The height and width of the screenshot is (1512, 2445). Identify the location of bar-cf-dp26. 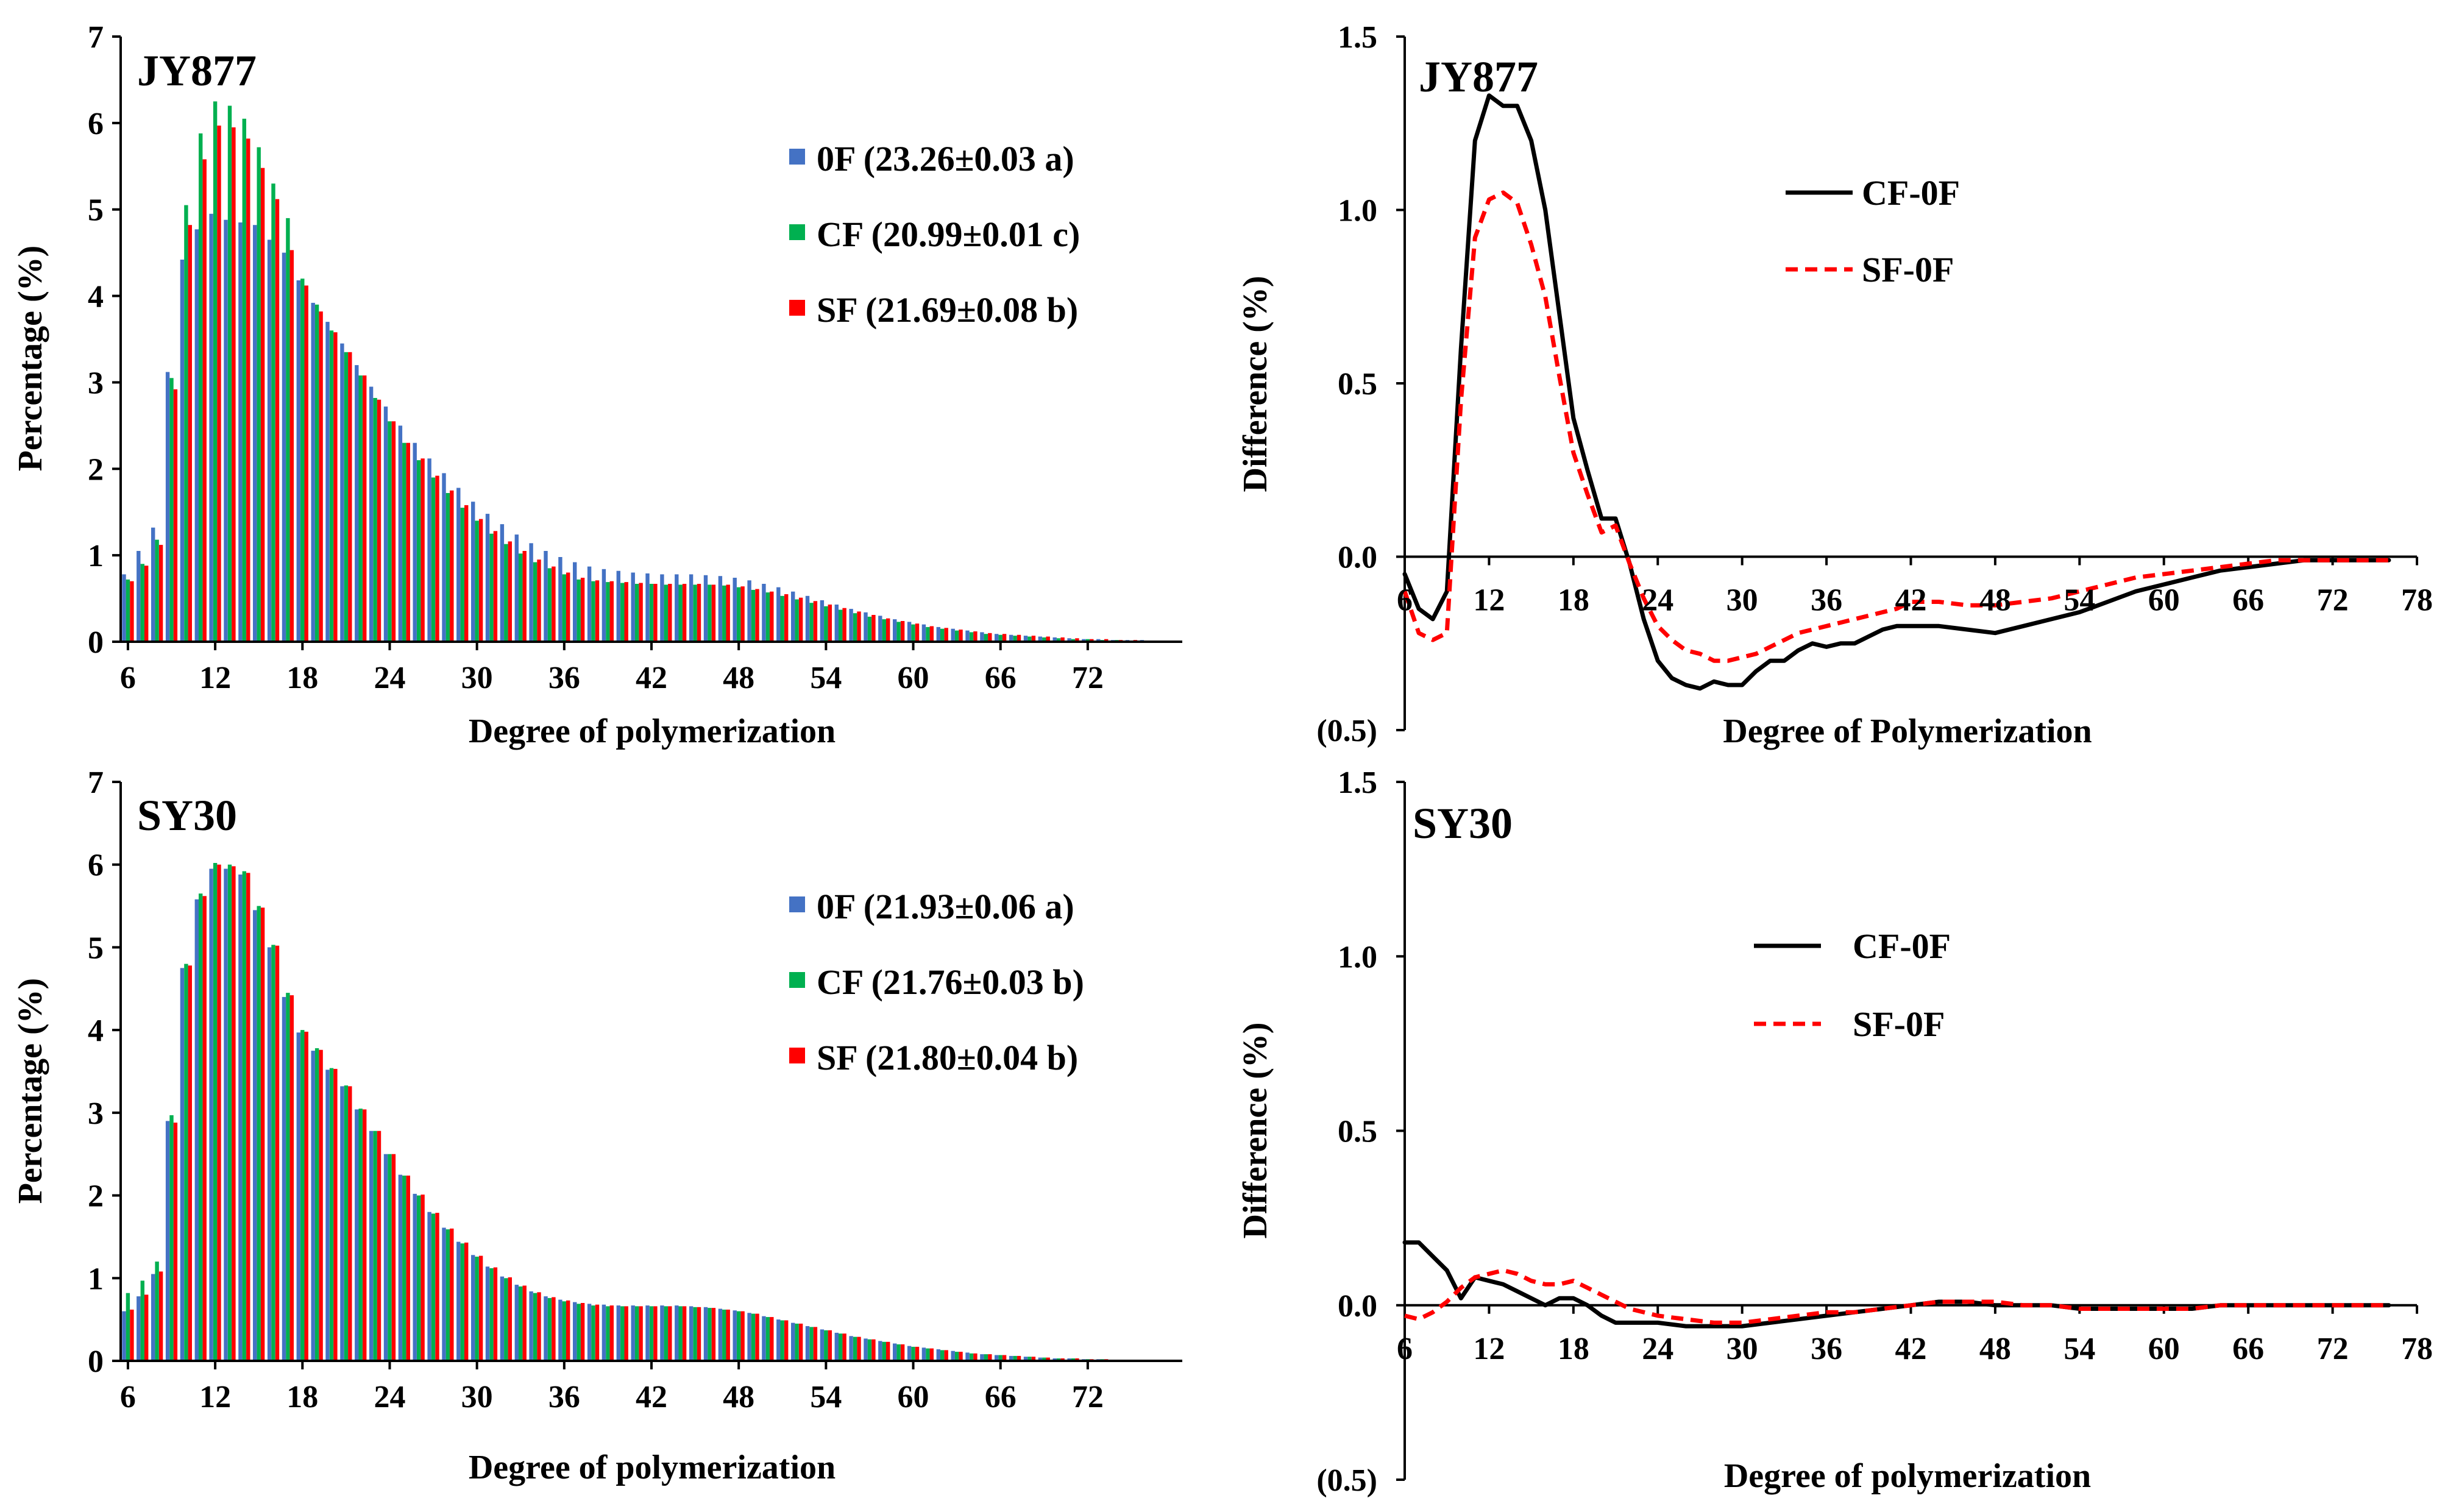
(419, 1278).